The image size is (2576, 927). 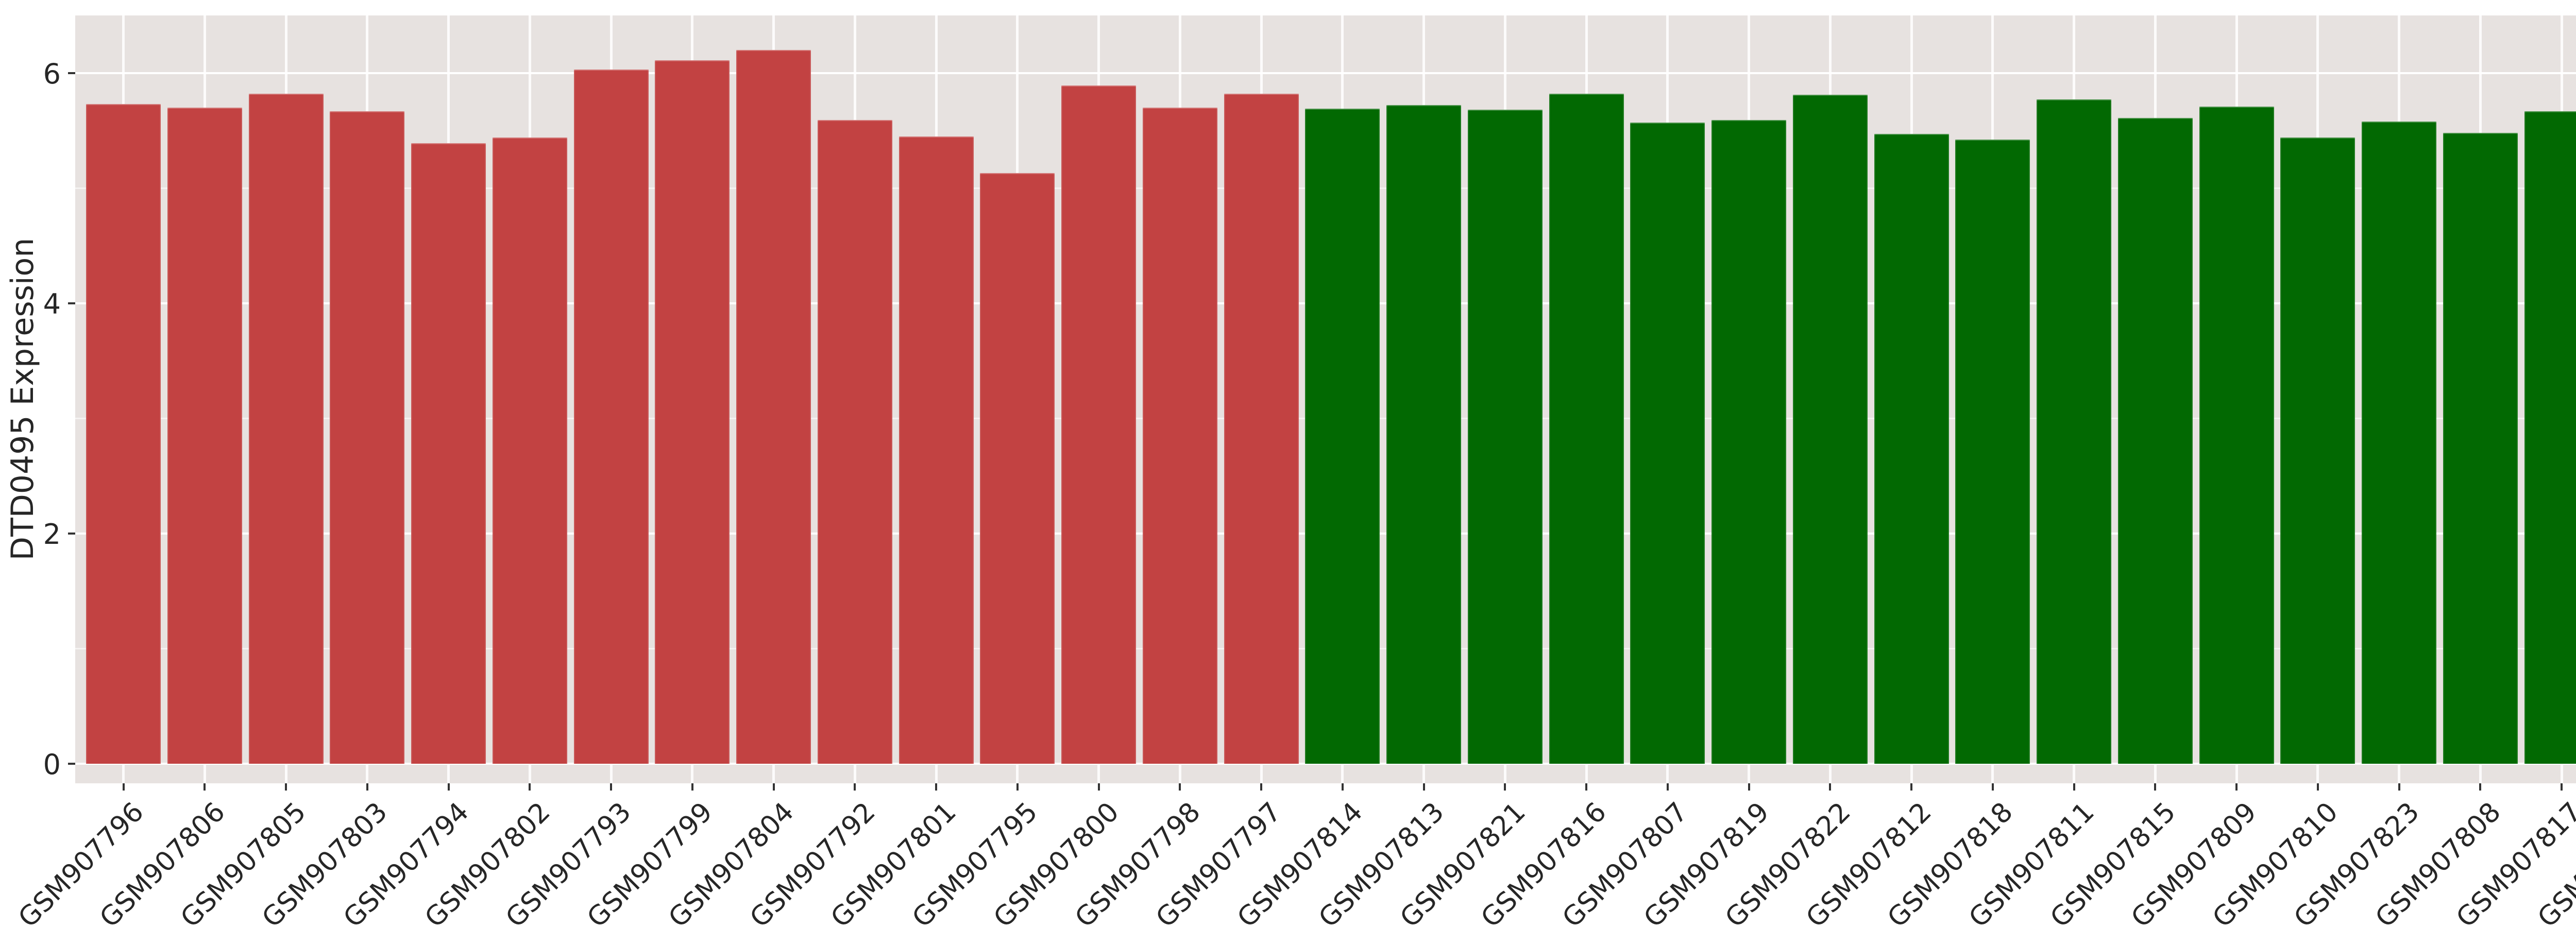 What do you see at coordinates (52, 764) in the screenshot?
I see `y-tick-label: 0` at bounding box center [52, 764].